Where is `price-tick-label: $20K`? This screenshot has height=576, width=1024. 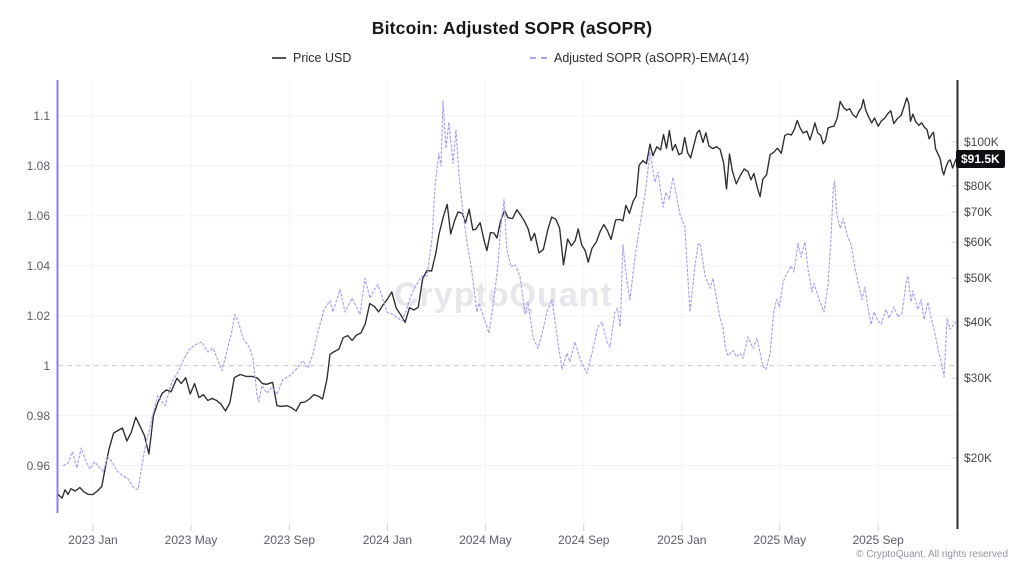
price-tick-label: $20K is located at coordinates (978, 457).